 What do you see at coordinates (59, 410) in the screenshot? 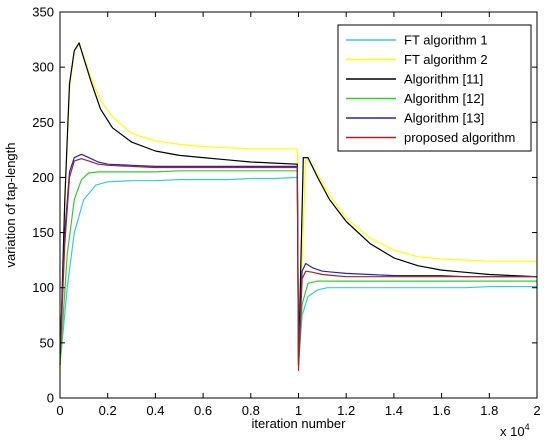
I see `x-tick-label: 0` at bounding box center [59, 410].